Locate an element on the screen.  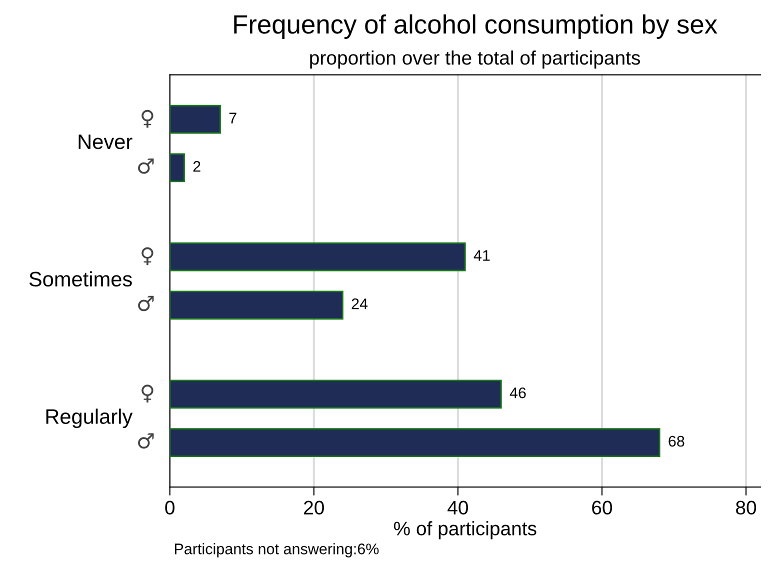
x-axis-title: % of participants is located at coordinates (465, 530).